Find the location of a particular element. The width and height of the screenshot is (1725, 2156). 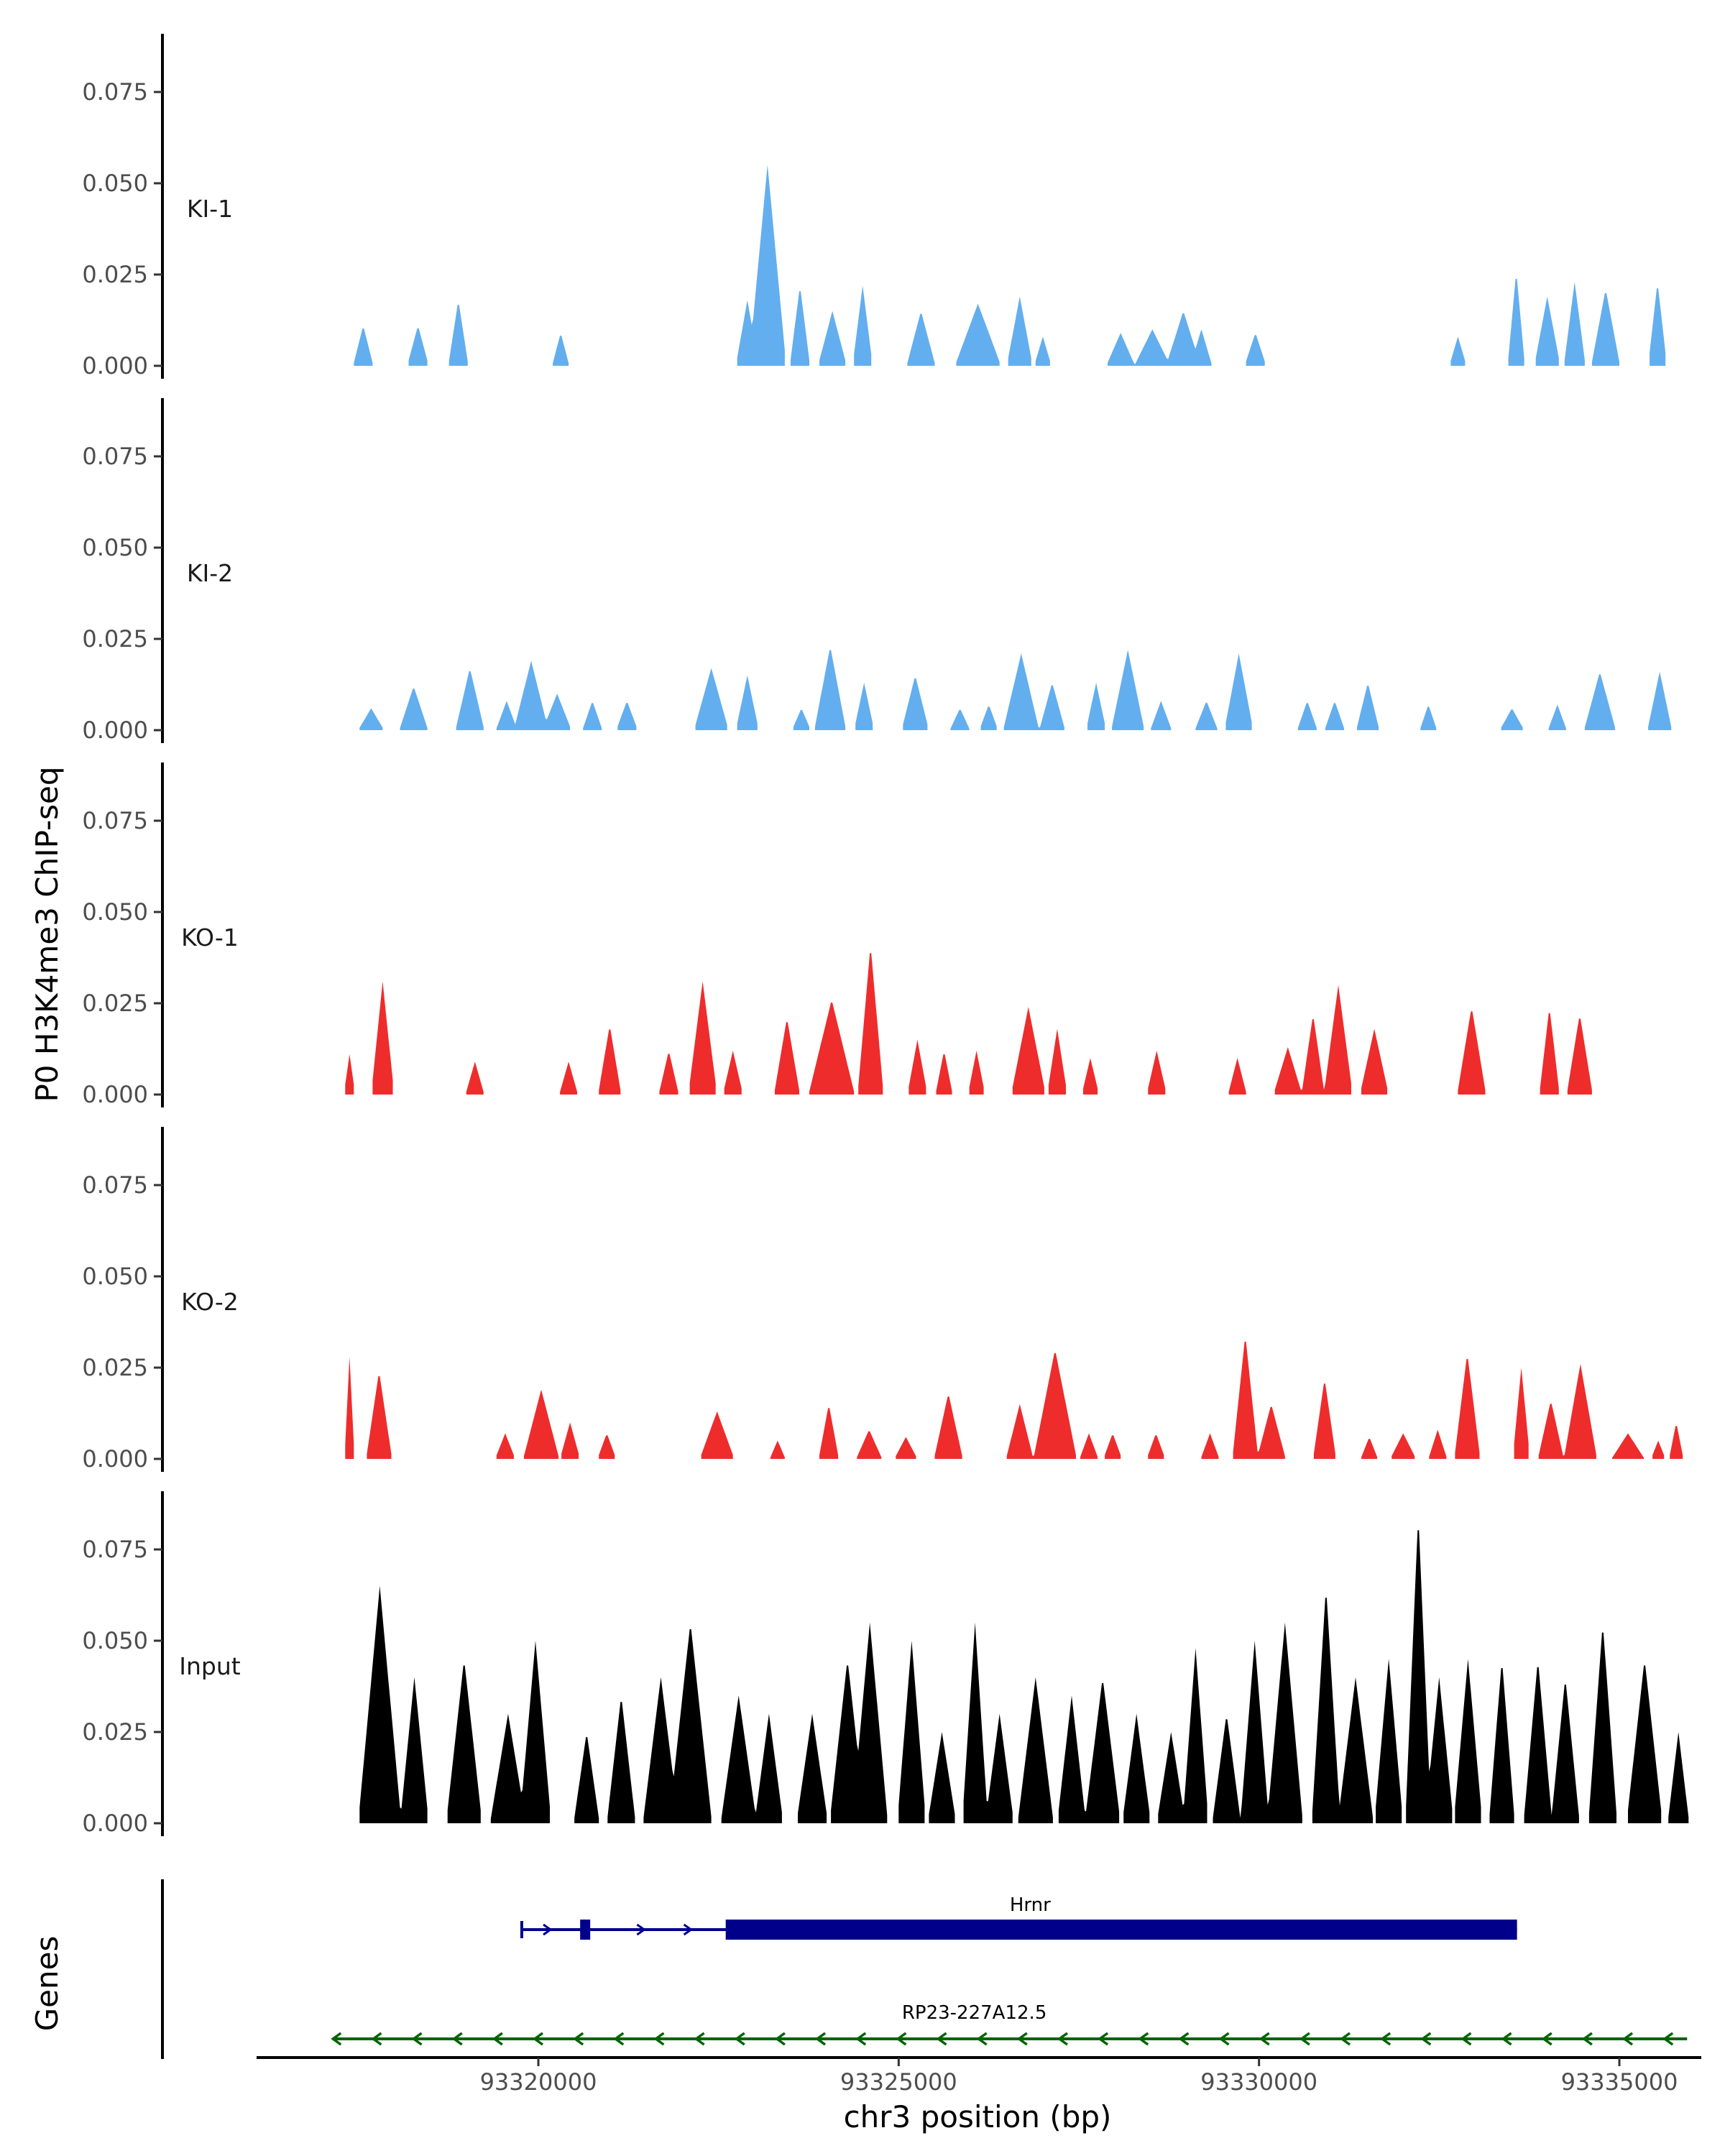

track-input: 0.000 0.025 0.050 0.075 Input is located at coordinates (885, 1664).